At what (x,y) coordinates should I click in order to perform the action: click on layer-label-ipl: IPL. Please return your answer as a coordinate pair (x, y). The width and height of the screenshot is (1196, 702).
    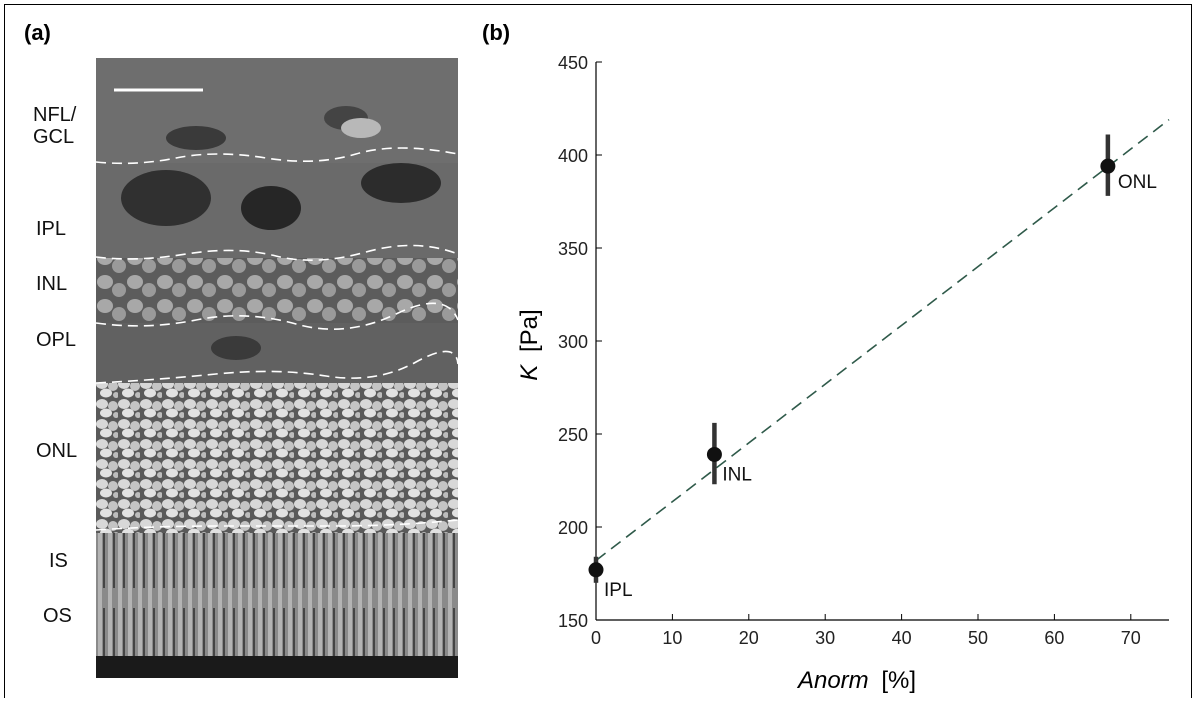
    Looking at the image, I should click on (51, 229).